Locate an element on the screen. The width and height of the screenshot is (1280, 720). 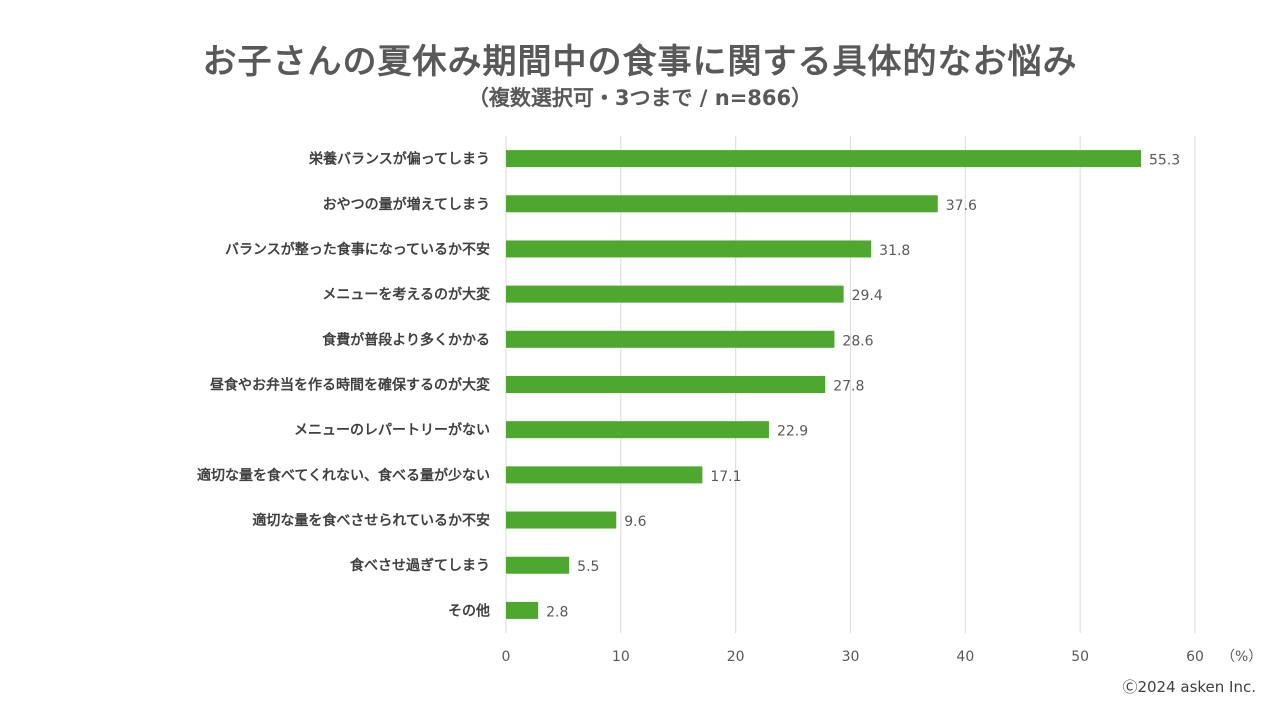
x-axis-ticks: 0 10 20 30 40 50 60 is located at coordinates (853, 657).